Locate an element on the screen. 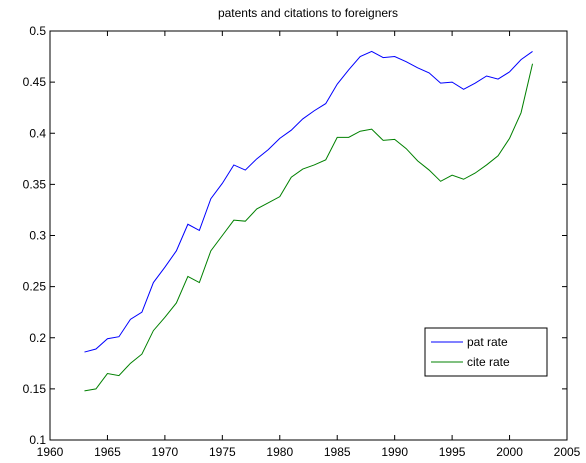 This screenshot has height=463, width=586. chart-title: patents and citations to foreigners is located at coordinates (308, 13).